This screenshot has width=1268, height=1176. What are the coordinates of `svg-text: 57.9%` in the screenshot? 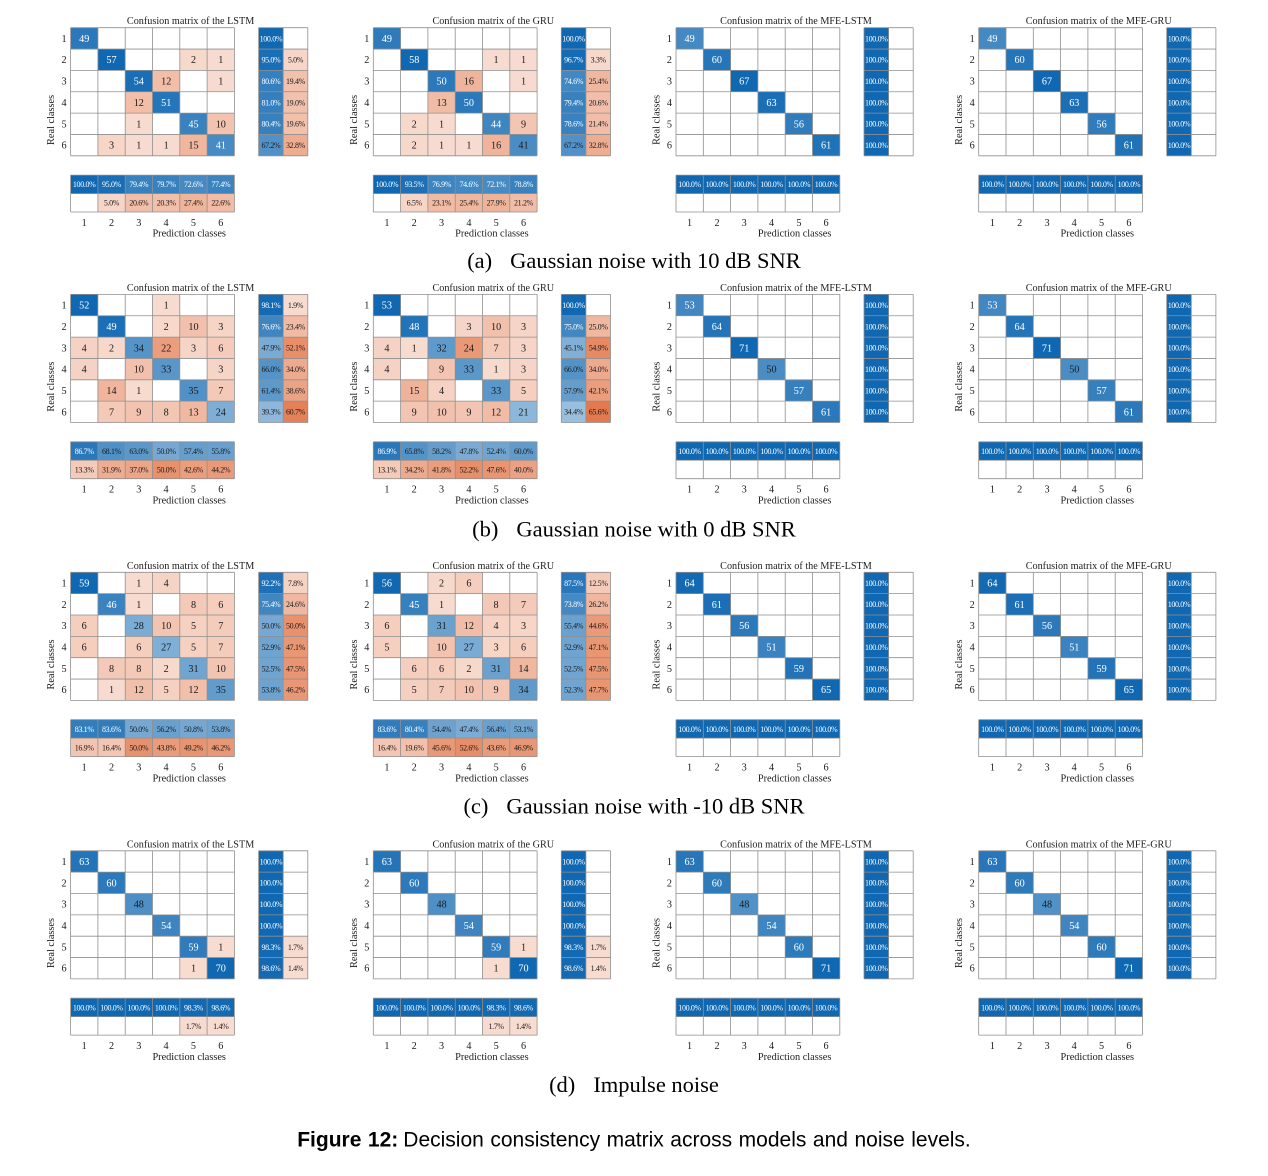 It's located at (574, 390).